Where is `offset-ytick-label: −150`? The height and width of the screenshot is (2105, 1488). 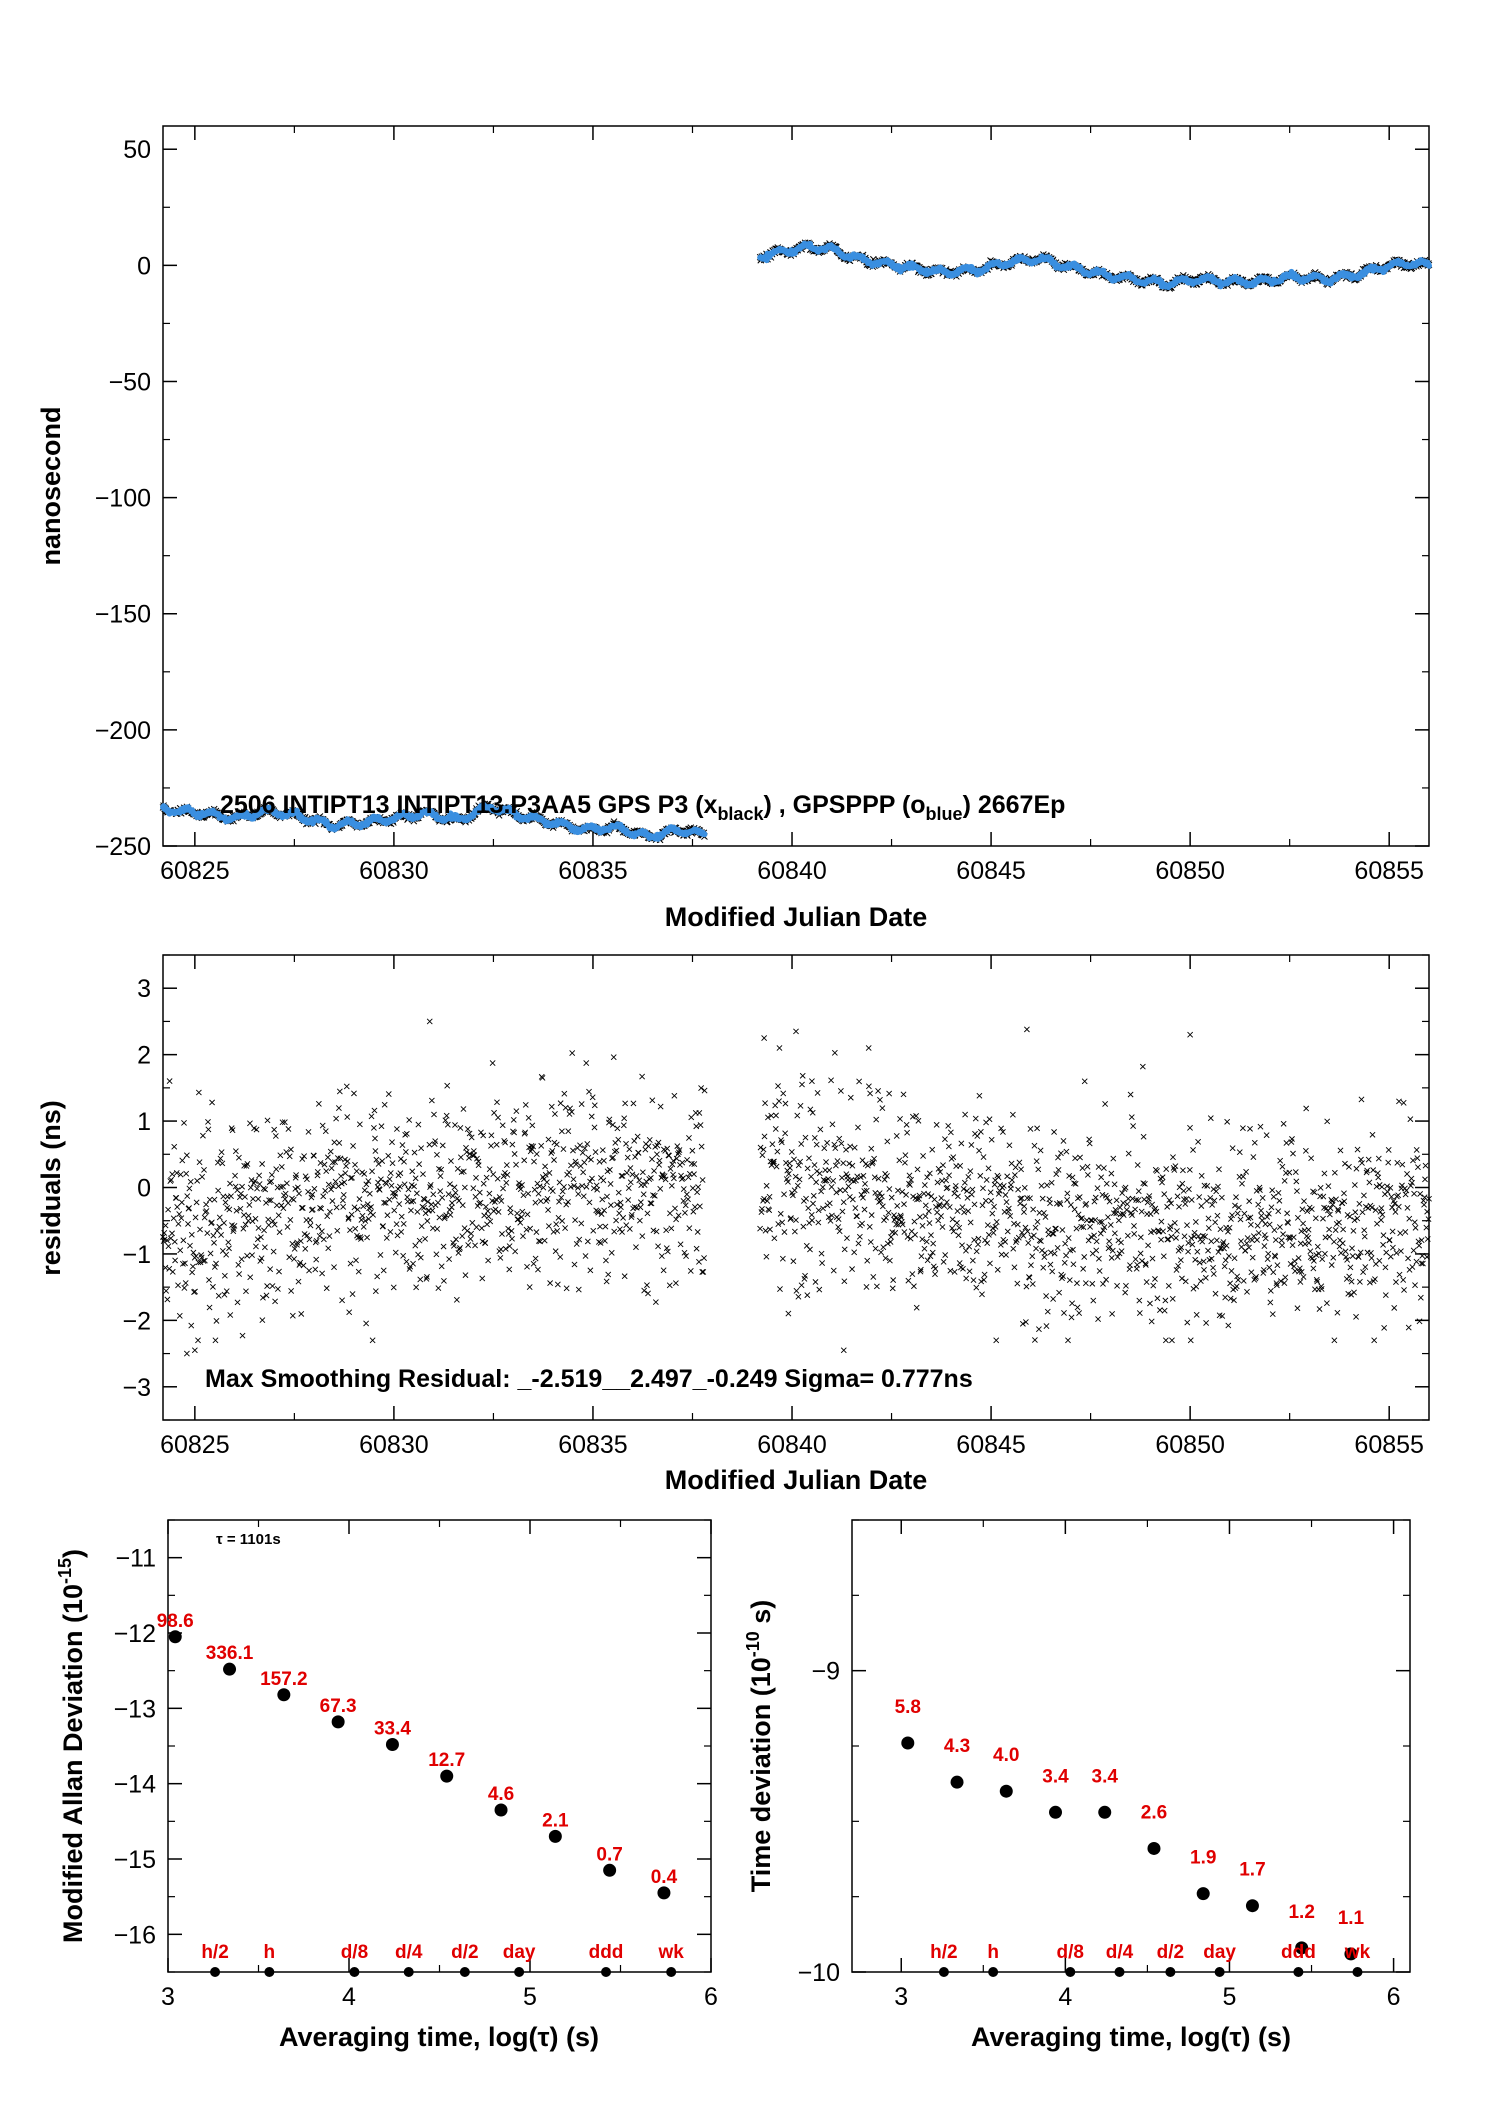 offset-ytick-label: −150 is located at coordinates (123, 615).